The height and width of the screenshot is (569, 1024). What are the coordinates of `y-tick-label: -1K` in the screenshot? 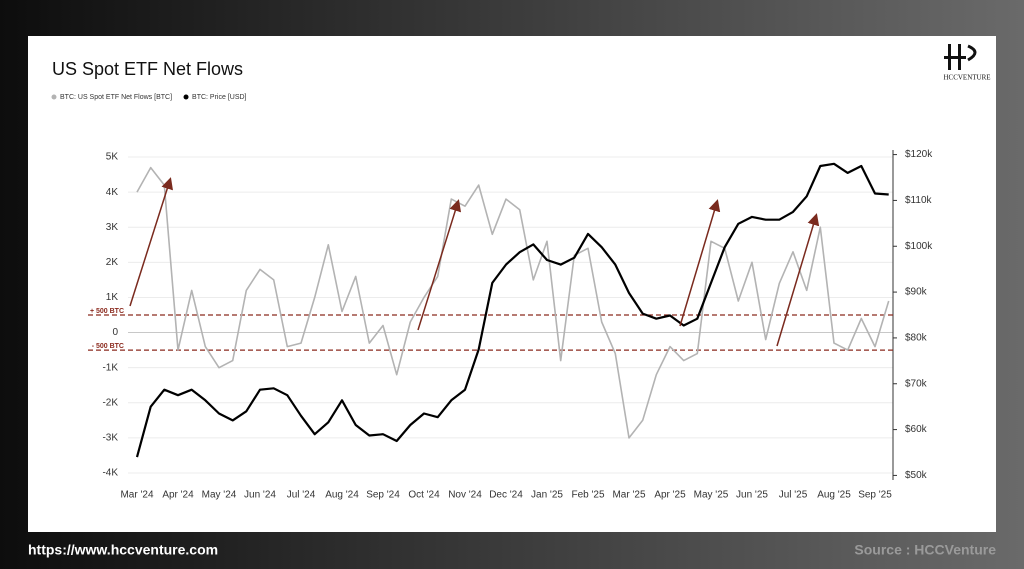 It's located at (110, 367).